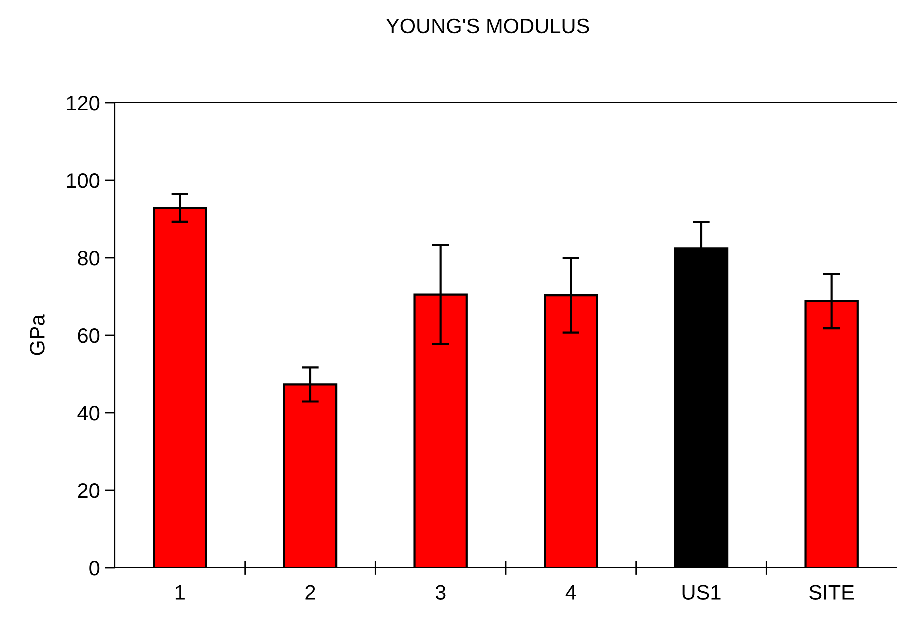 The image size is (897, 619). What do you see at coordinates (37, 335) in the screenshot?
I see `y-axis-title: GPa` at bounding box center [37, 335].